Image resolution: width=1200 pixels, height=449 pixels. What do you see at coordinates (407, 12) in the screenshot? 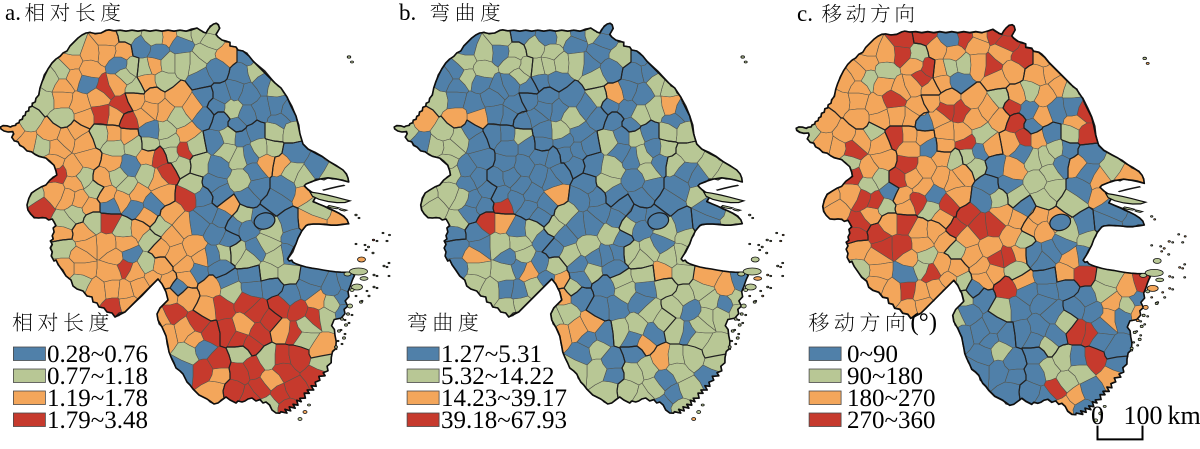
I see `svg-text: b.` at bounding box center [407, 12].